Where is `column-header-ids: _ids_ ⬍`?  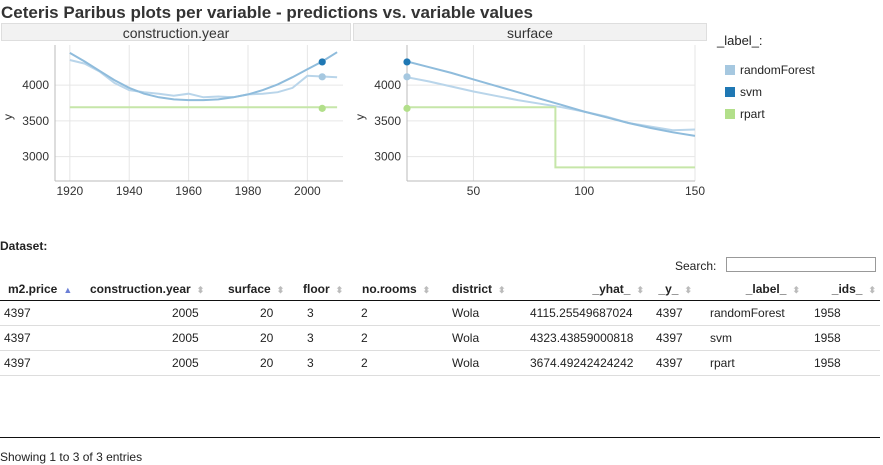 column-header-ids: _ids_ ⬍ is located at coordinates (842, 289).